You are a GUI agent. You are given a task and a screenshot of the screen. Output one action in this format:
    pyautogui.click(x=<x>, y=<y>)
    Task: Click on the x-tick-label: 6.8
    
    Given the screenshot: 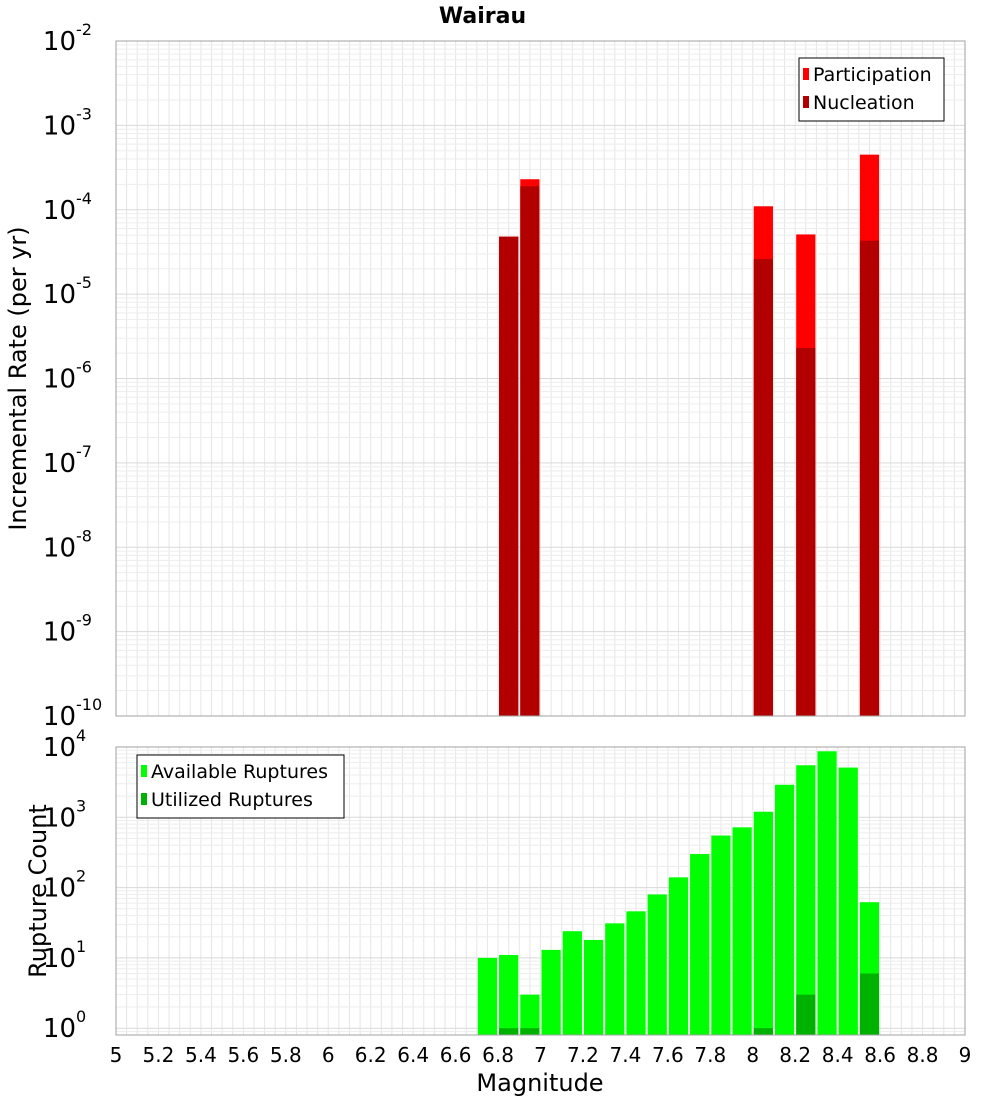 What is the action you would take?
    pyautogui.click(x=498, y=1055)
    